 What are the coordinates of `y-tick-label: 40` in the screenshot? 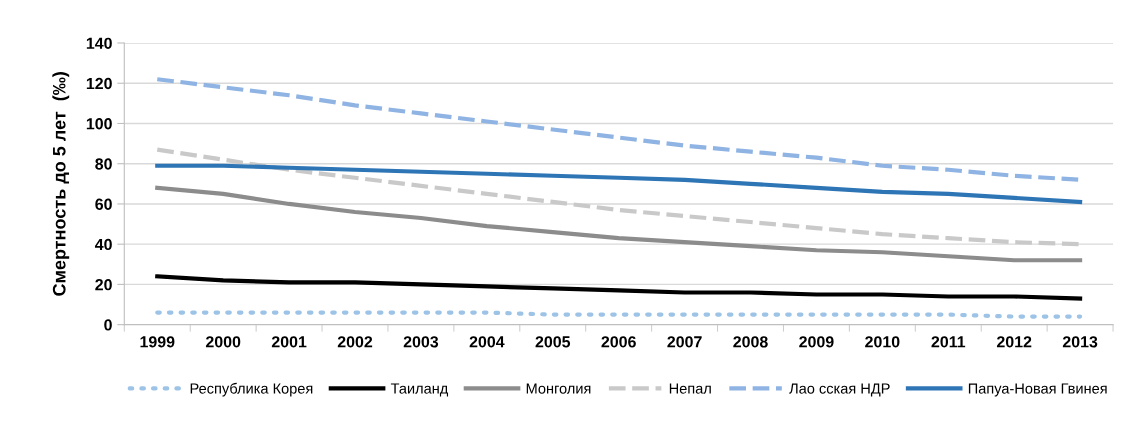 It's located at (103, 244).